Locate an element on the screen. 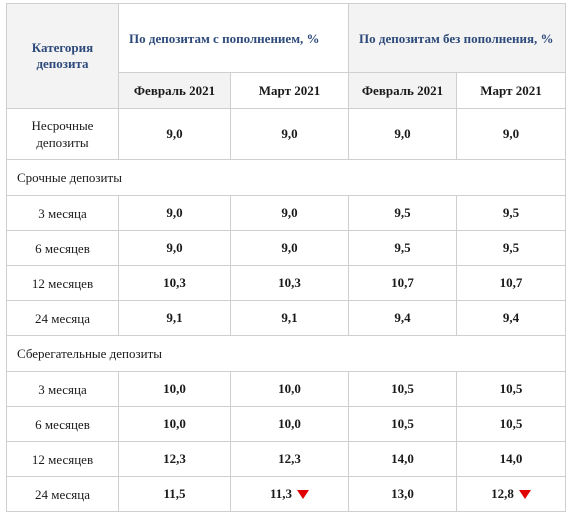  table-row: Несрочные депозиты 9,0 9,0 9,0 9,0 is located at coordinates (286, 134).